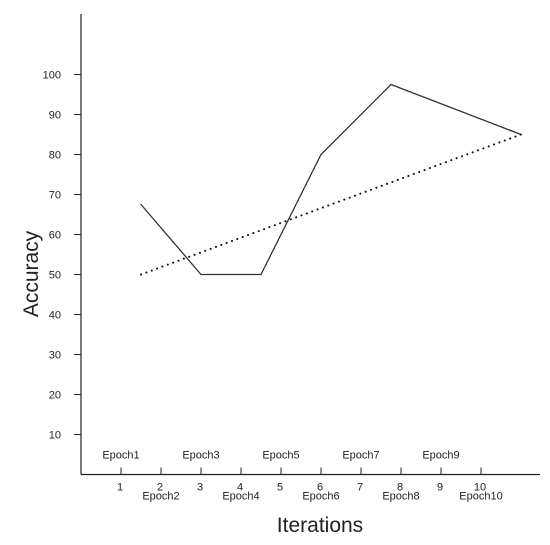  Describe the element at coordinates (55, 356) in the screenshot. I see `y-tick-label: 30` at that location.